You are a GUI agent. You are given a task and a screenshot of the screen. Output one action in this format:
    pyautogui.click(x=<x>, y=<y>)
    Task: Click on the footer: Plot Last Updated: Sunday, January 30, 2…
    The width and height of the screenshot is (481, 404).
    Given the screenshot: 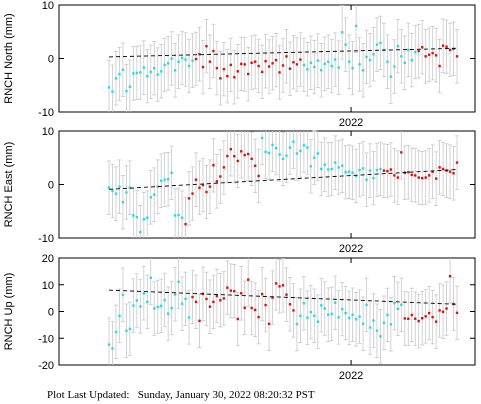 What is the action you would take?
    pyautogui.click(x=181, y=395)
    